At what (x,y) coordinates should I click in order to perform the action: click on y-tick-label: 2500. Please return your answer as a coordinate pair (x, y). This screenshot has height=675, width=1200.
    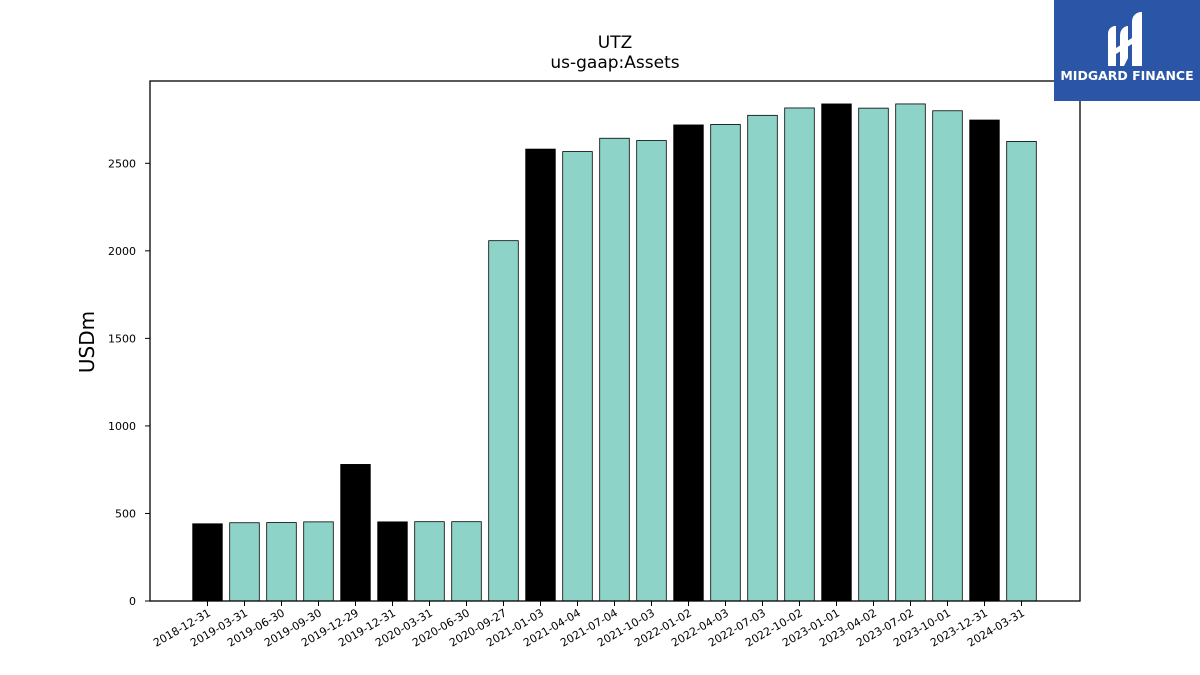
    Looking at the image, I should click on (122, 163).